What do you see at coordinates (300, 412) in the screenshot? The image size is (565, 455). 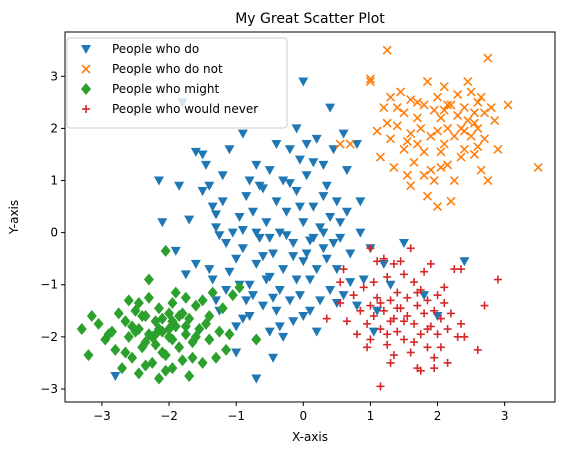 I see `x-axis: −3 −2 −1 0 1 2 3` at bounding box center [300, 412].